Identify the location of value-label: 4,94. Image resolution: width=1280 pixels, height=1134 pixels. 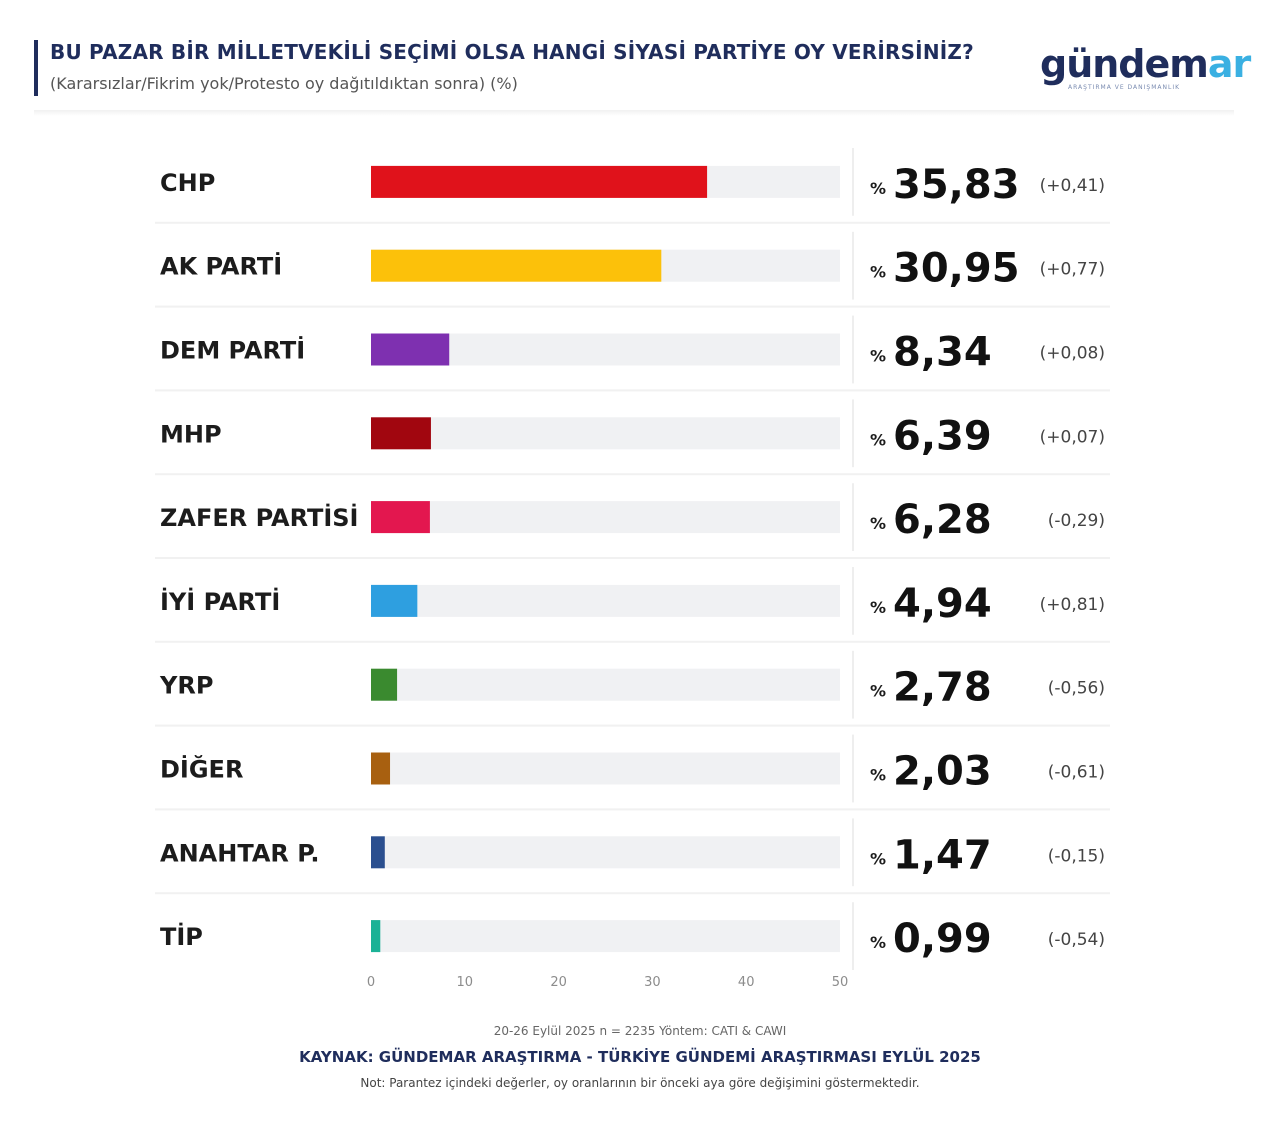
(942, 604).